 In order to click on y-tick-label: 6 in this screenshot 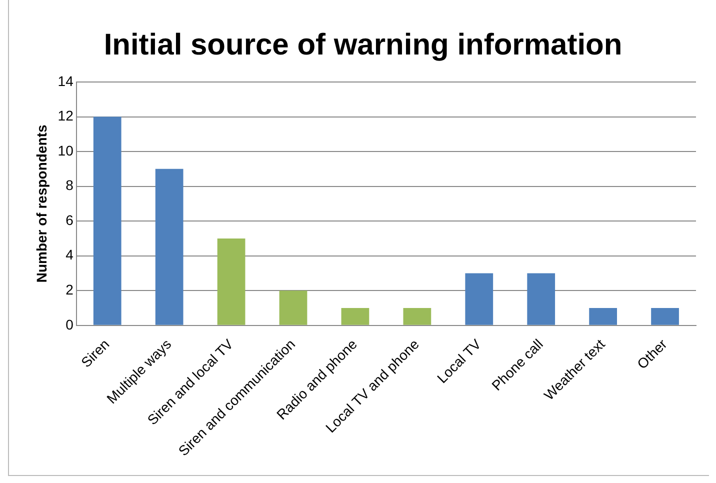, I will do `click(70, 220)`.